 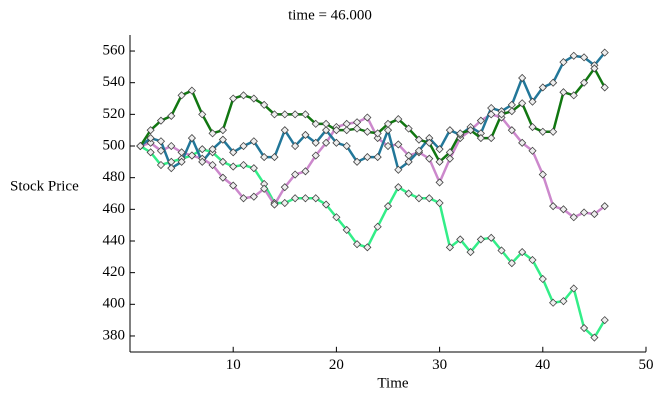 I want to click on y-tick-label: 440, so click(x=114, y=240).